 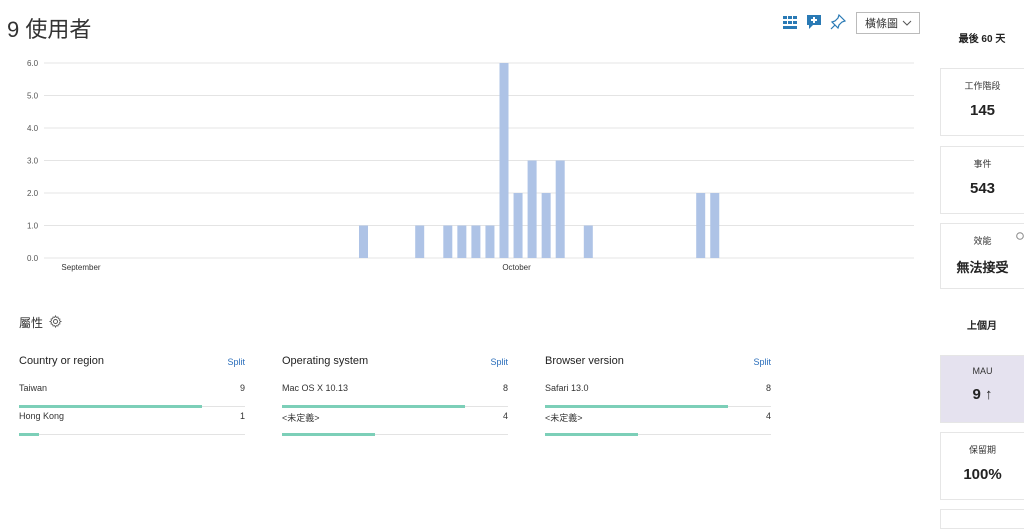 I want to click on chevron-down-icon, so click(x=907, y=23).